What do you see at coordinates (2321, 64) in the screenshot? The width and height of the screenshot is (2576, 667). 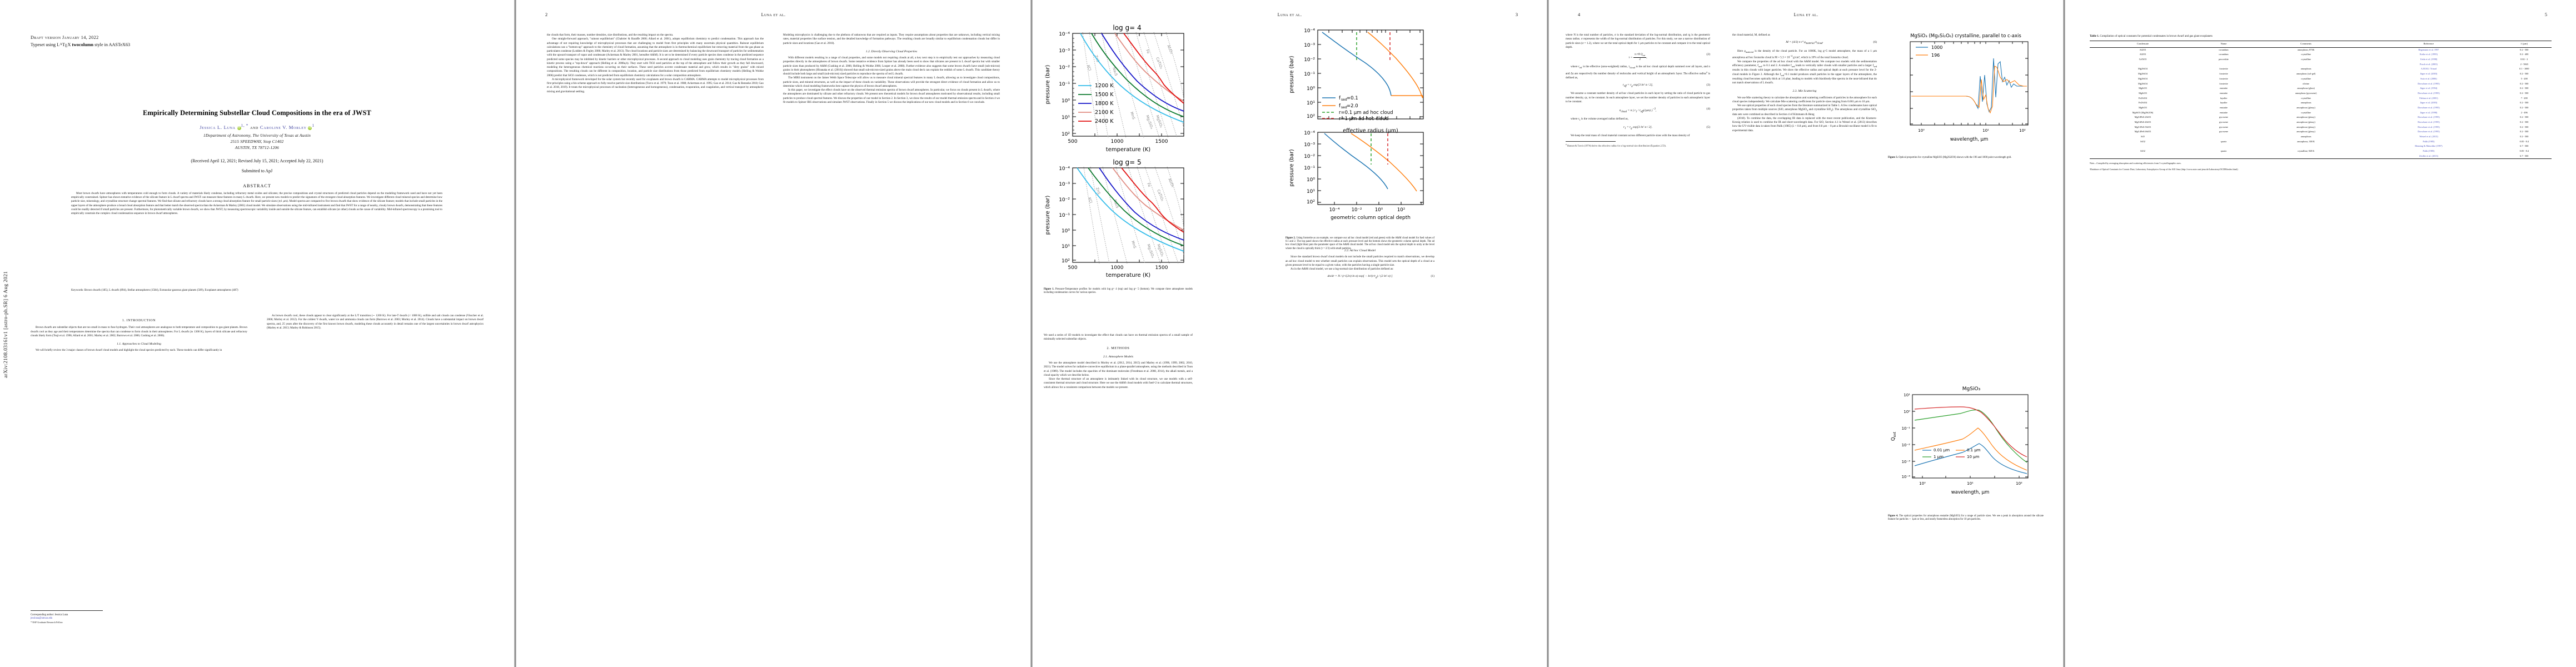 I see `table-row: Posch et al. (2003) 2 - 5843` at bounding box center [2321, 64].